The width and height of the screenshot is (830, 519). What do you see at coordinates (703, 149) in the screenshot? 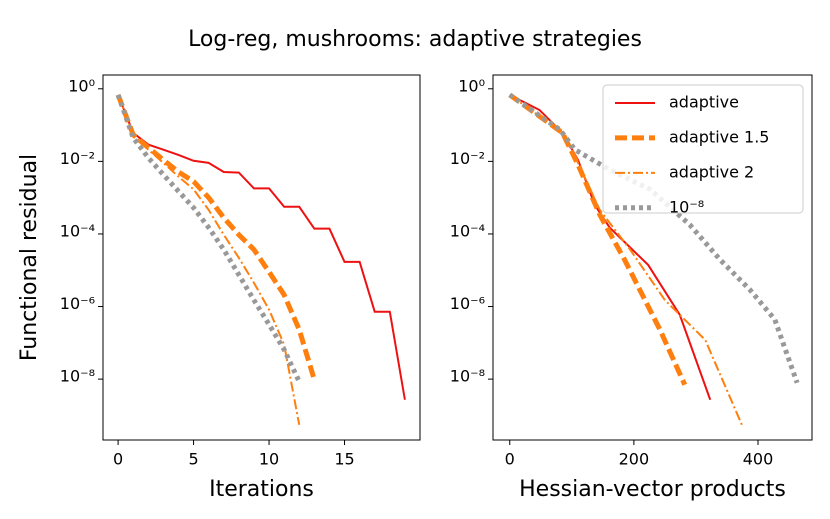
I see `legend-box` at bounding box center [703, 149].